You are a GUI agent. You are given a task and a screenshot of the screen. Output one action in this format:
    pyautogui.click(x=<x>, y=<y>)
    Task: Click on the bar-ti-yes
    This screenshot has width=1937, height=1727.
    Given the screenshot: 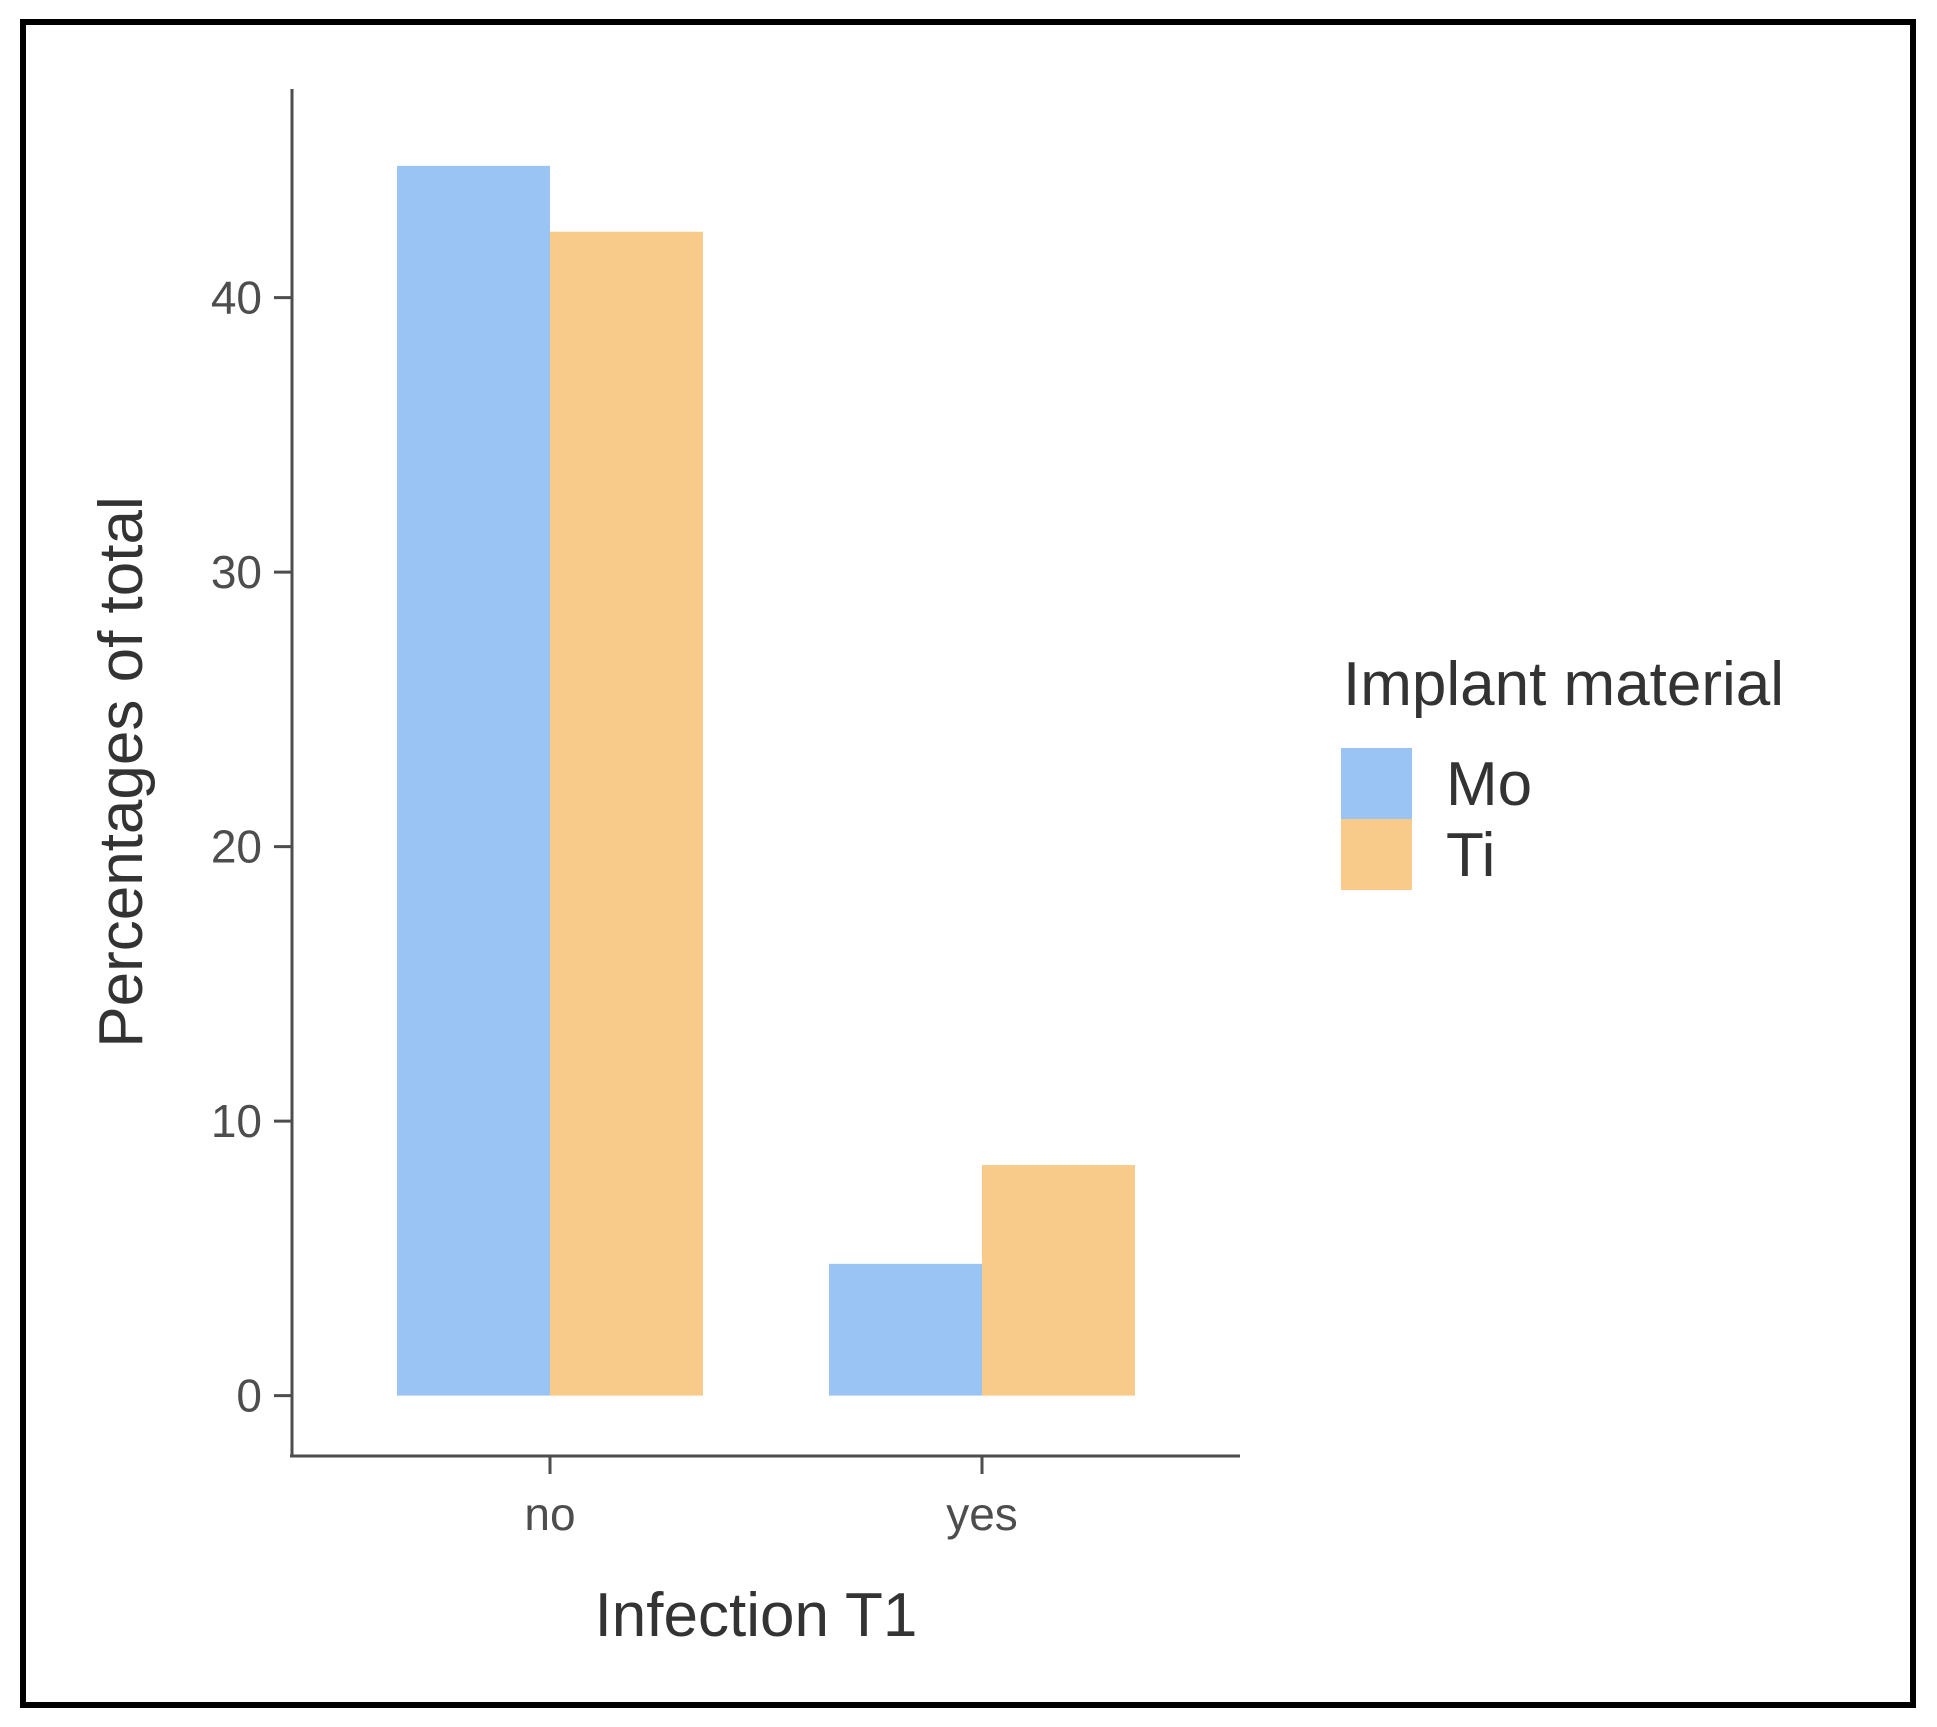 What is the action you would take?
    pyautogui.click(x=1058, y=1280)
    